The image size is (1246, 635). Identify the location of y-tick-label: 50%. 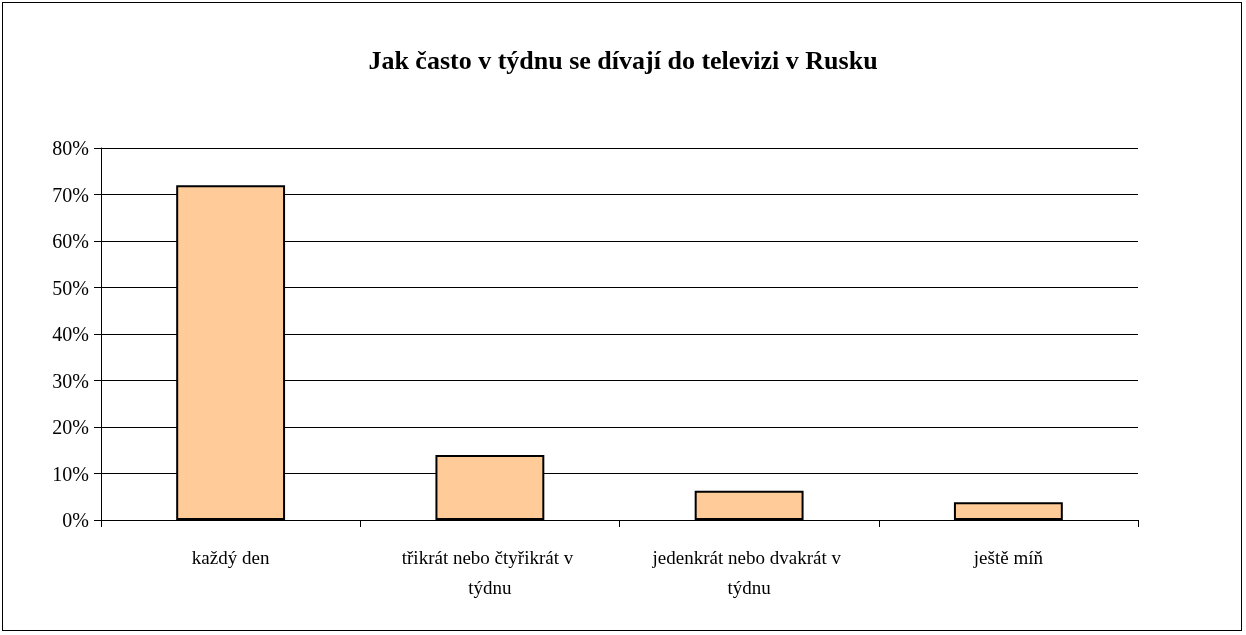
(70, 287).